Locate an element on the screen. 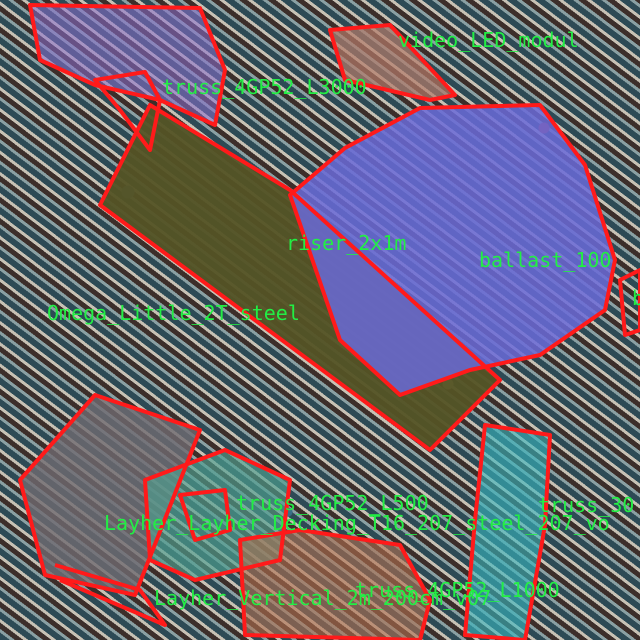  truss-top-left is located at coordinates (127, 65).